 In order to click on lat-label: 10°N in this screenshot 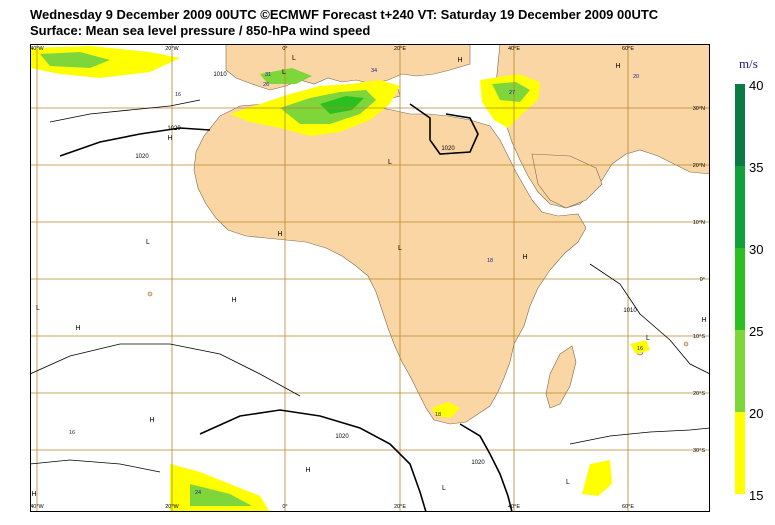, I will do `click(699, 223)`.